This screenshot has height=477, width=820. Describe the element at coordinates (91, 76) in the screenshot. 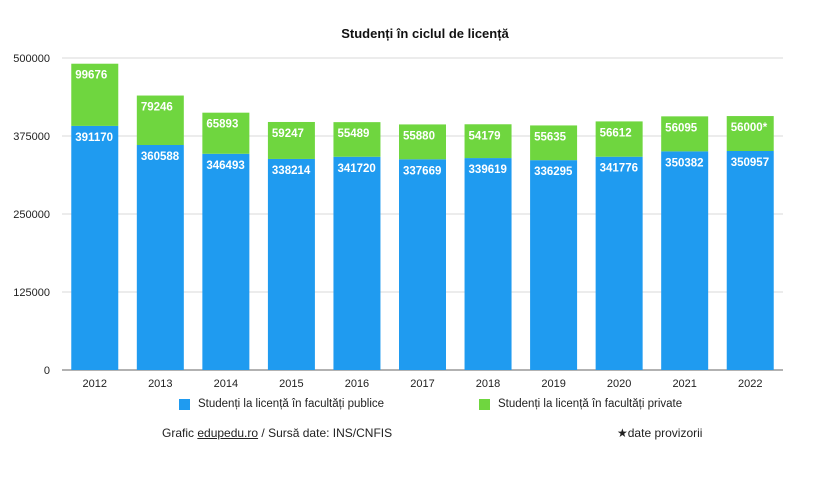

I see `data-label: 99676` at that location.